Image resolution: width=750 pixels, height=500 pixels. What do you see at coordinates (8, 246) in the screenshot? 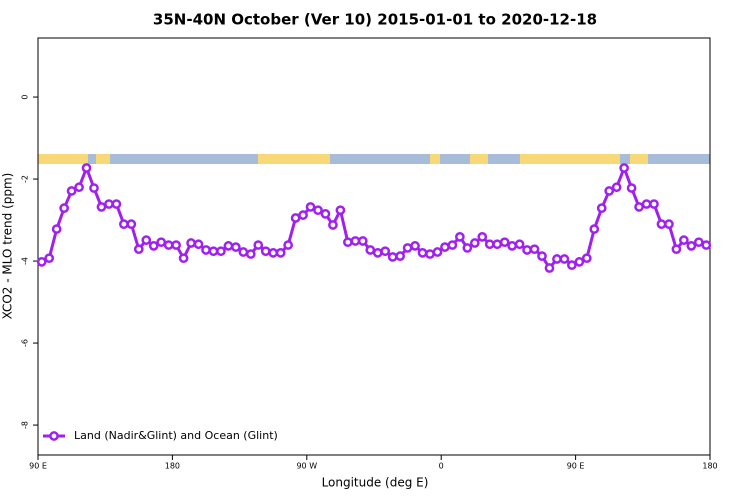
I see `y-axis-label: XCO2 - MLO trend (ppm)` at bounding box center [8, 246].